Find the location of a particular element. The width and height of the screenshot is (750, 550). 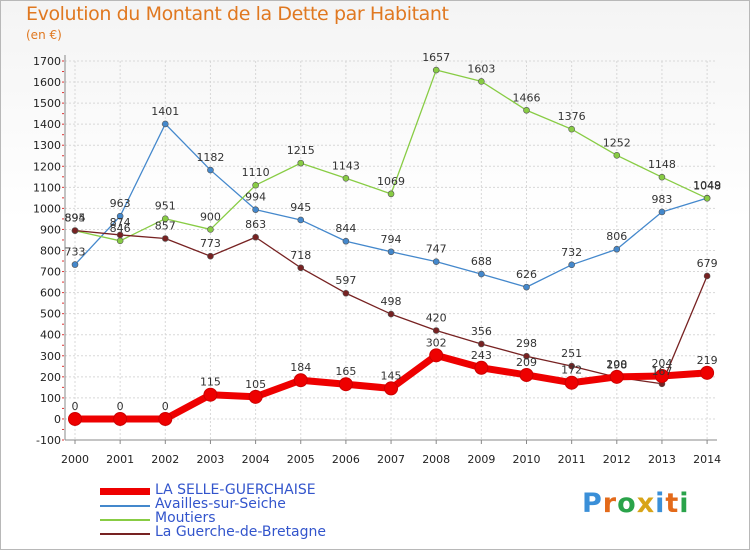

data-label: 806 is located at coordinates (616, 236).